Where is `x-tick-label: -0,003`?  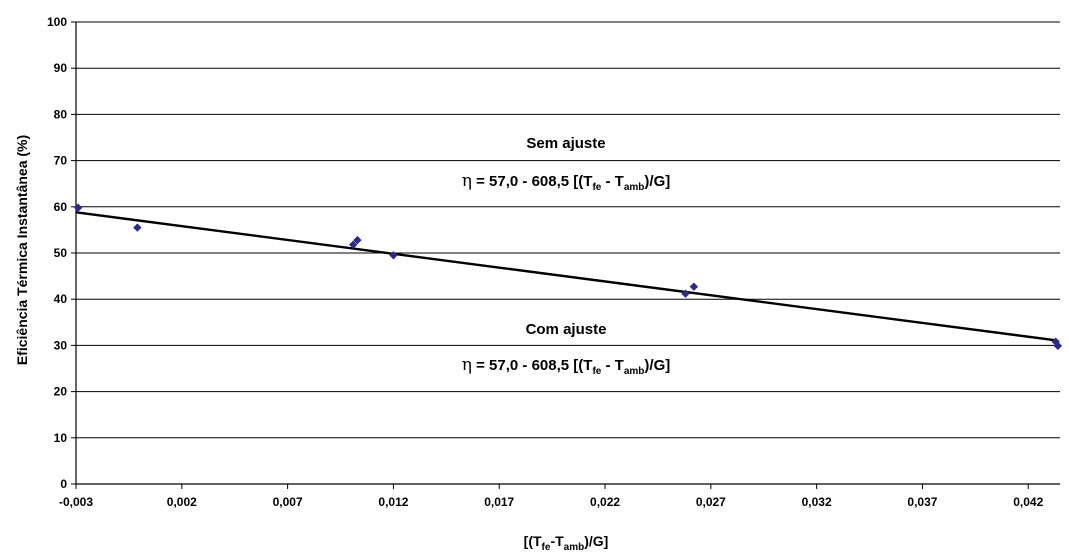 x-tick-label: -0,003 is located at coordinates (76, 502).